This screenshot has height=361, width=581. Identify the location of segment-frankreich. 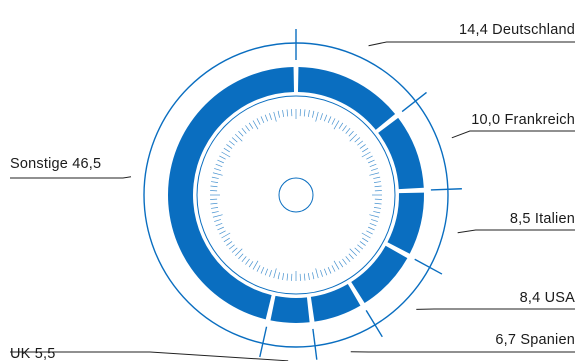
(401, 153).